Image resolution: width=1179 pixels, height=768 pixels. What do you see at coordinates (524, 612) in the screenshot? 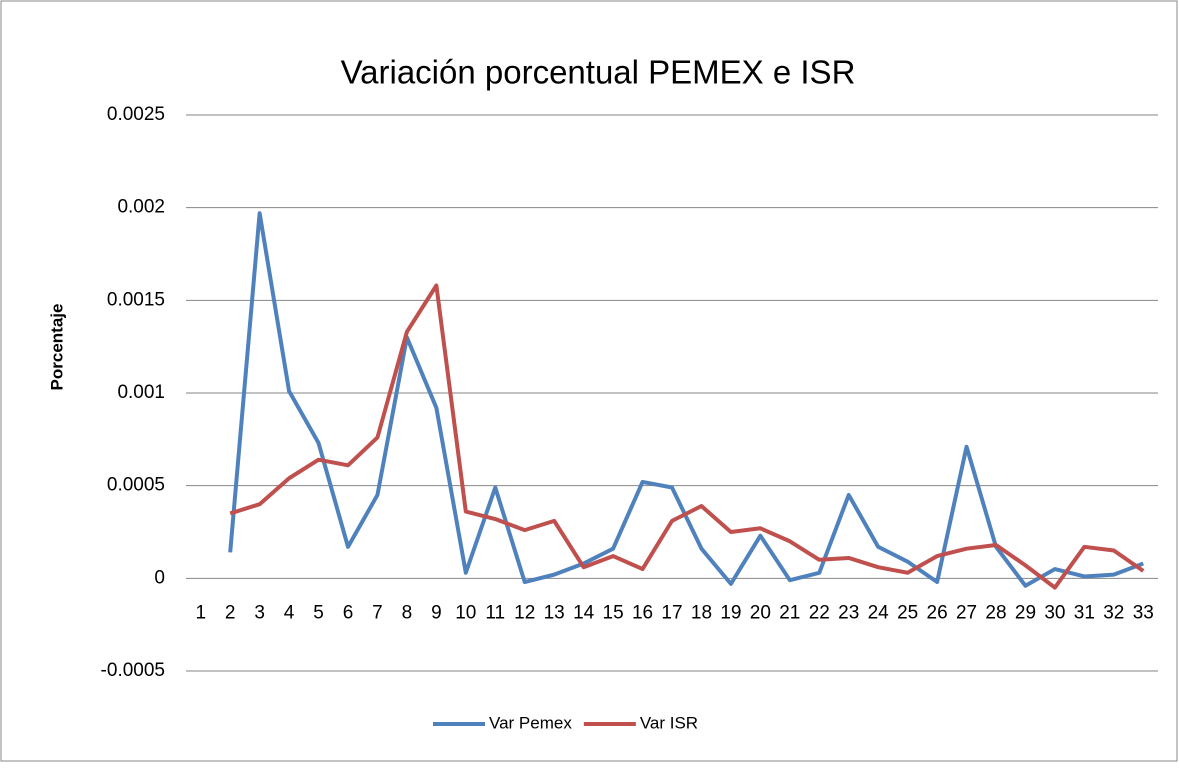
I see `x-tick-label: 12` at bounding box center [524, 612].